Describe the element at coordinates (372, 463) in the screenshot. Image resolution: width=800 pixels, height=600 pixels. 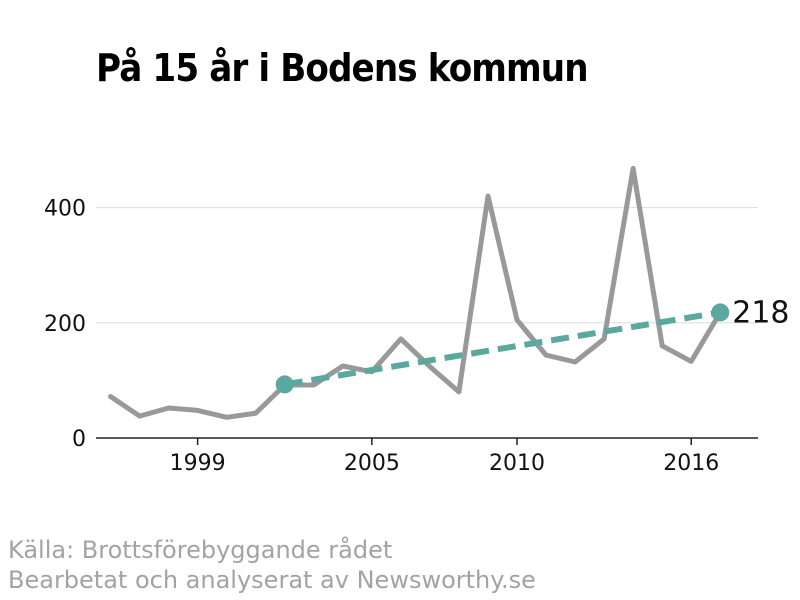
I see `x-tick-label: 2005` at that location.